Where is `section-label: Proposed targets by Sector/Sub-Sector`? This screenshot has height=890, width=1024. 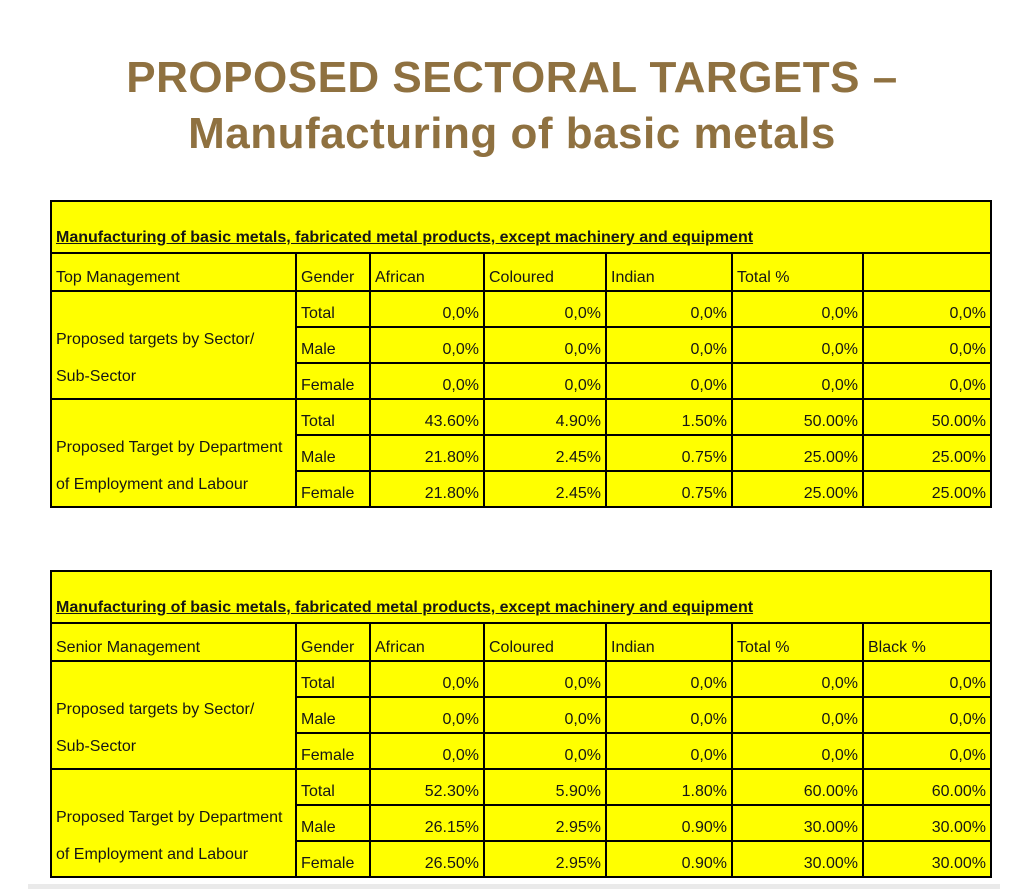
section-label: Proposed targets by Sector/Sub-Sector is located at coordinates (173, 715).